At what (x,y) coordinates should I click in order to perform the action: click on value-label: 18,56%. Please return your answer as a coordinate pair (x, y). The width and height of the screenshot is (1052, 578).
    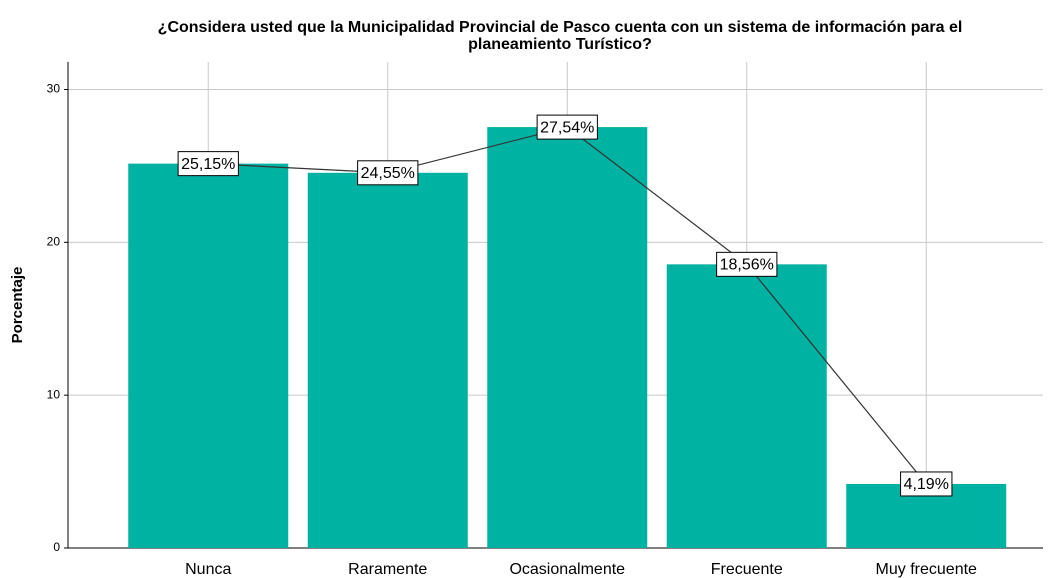
    Looking at the image, I should click on (747, 265).